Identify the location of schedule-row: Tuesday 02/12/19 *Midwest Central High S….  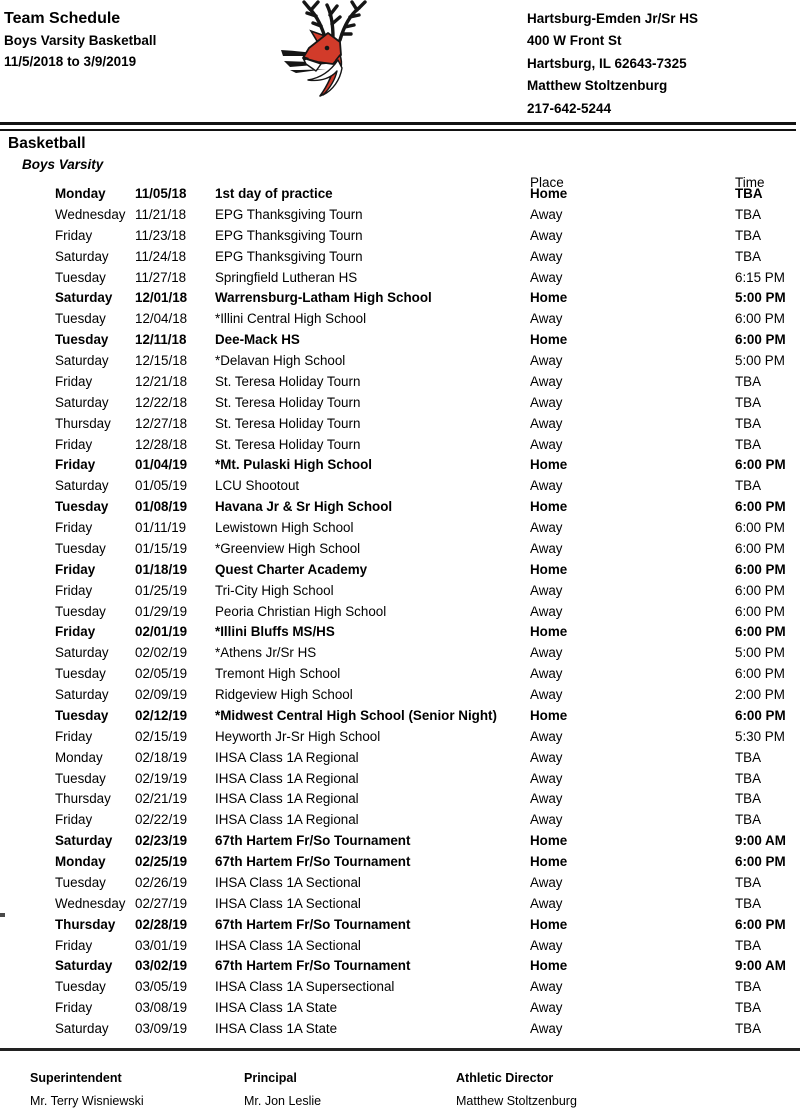
(400, 716).